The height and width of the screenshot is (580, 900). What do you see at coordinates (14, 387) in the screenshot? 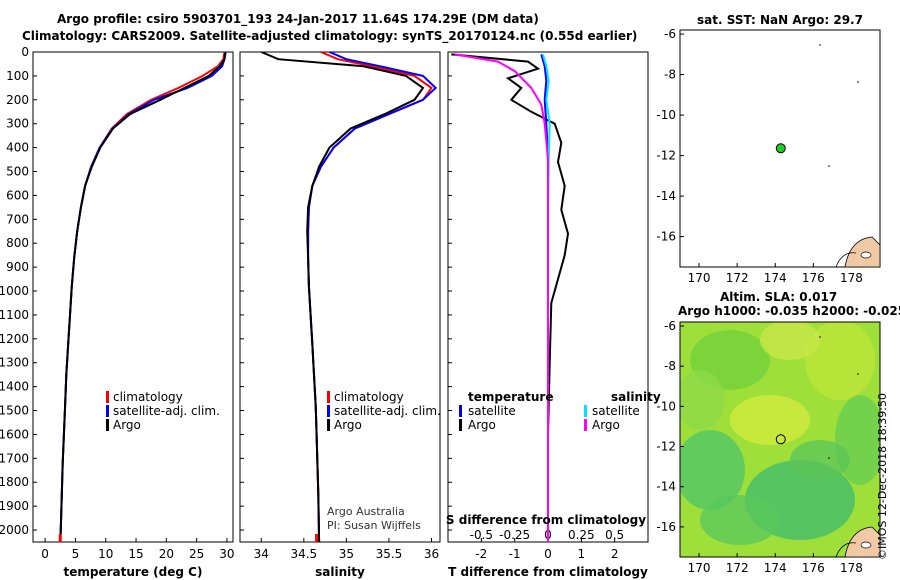
I see `depth-tick-label: 1400` at bounding box center [14, 387].